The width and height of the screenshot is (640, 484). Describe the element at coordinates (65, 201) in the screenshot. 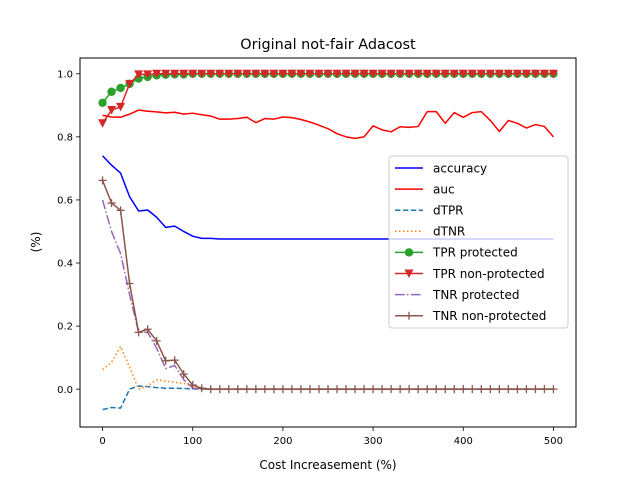

I see `y-tick-label: 0.6` at that location.